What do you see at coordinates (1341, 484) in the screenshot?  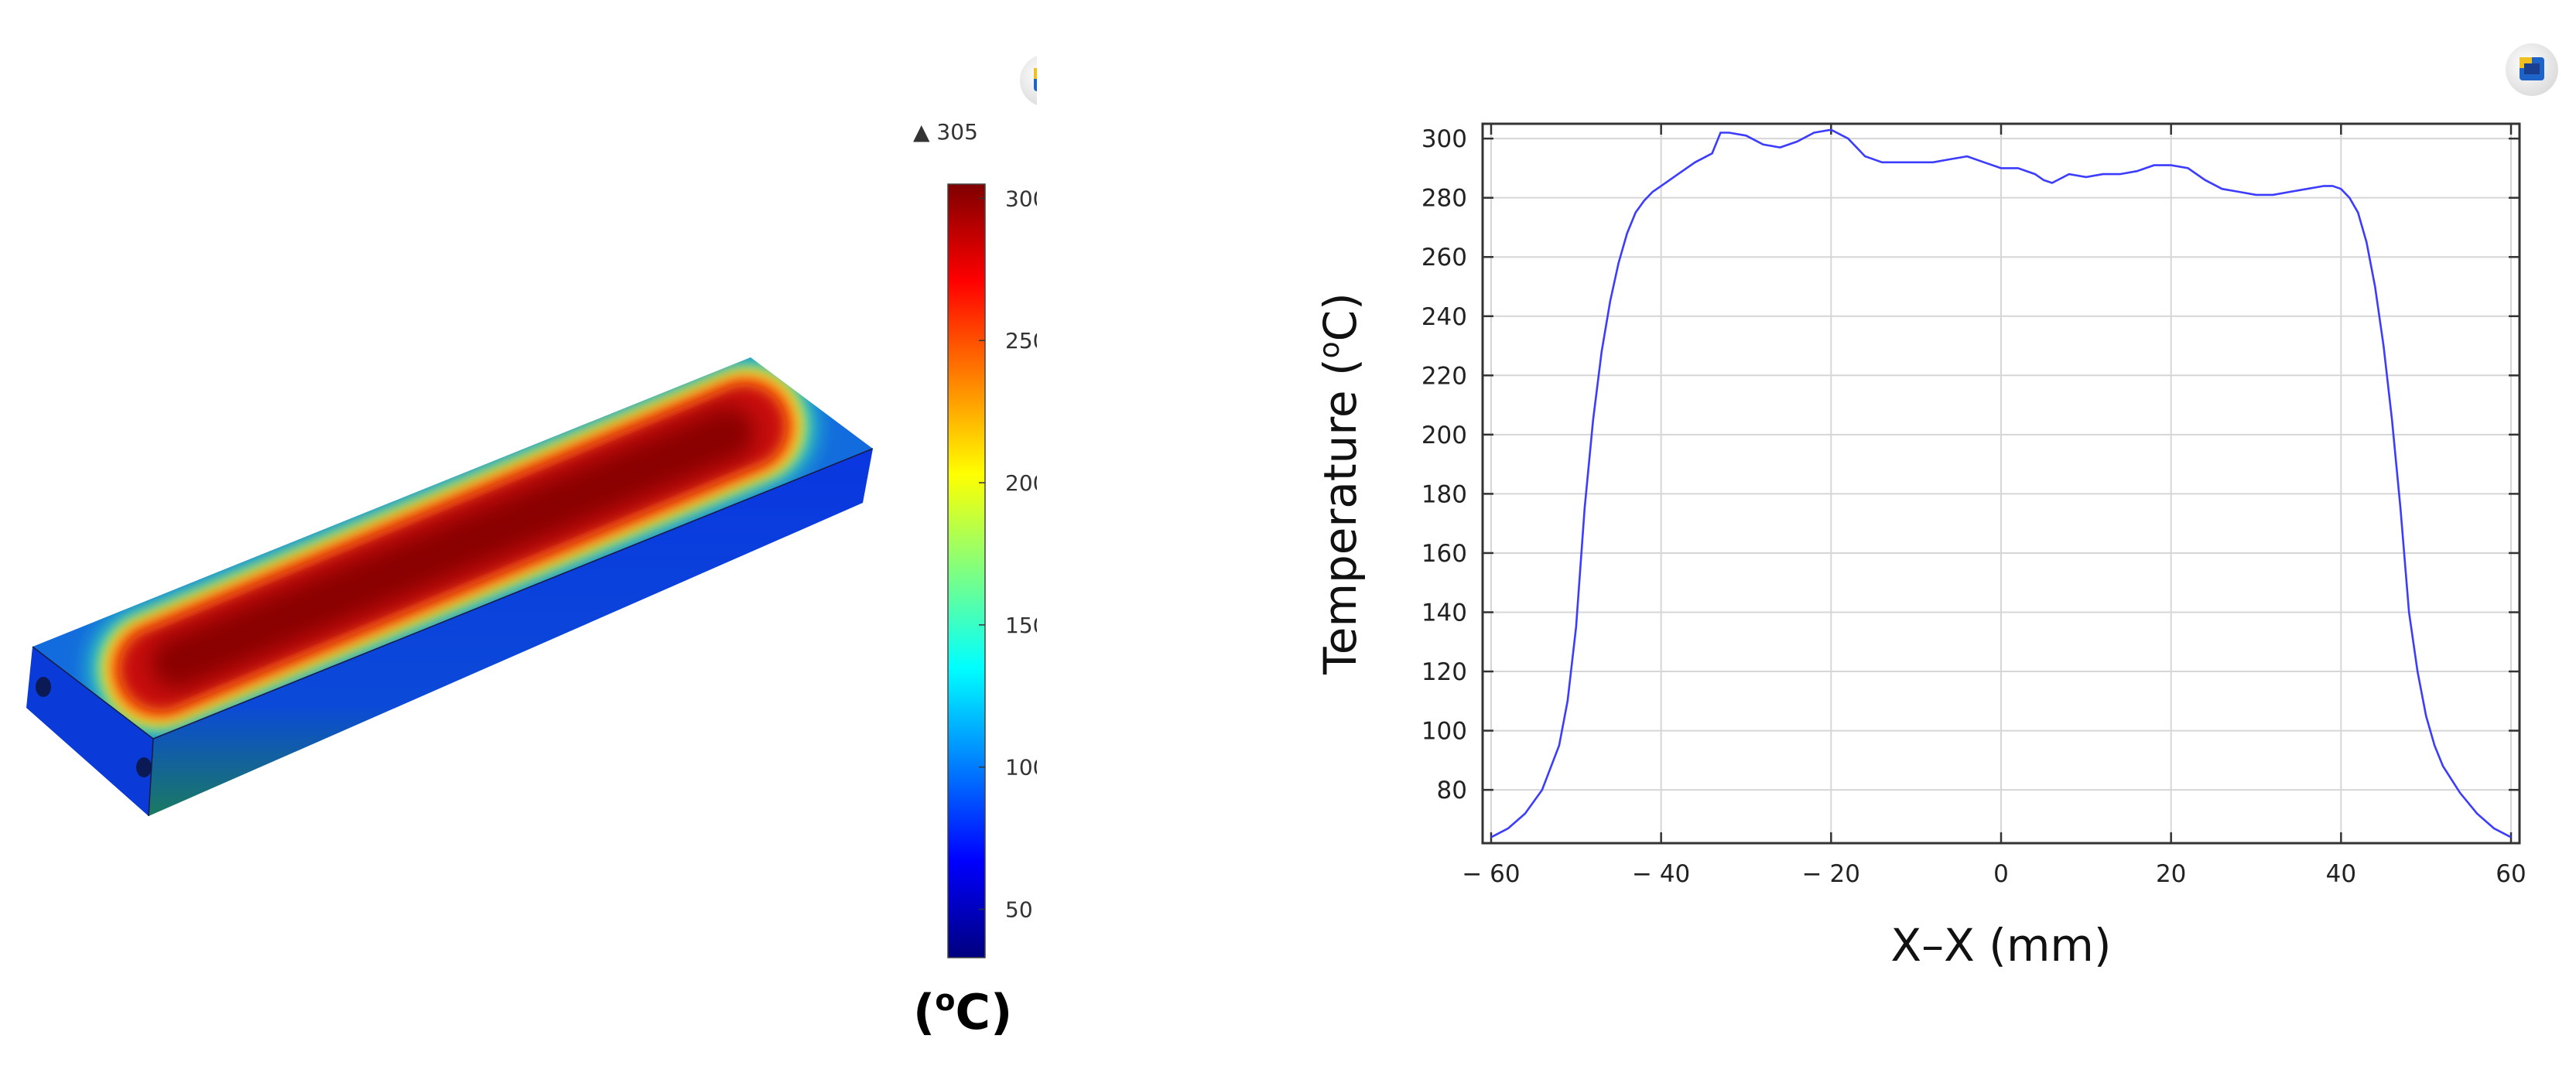 I see `y-axis-title: Temperature (oC)` at bounding box center [1341, 484].